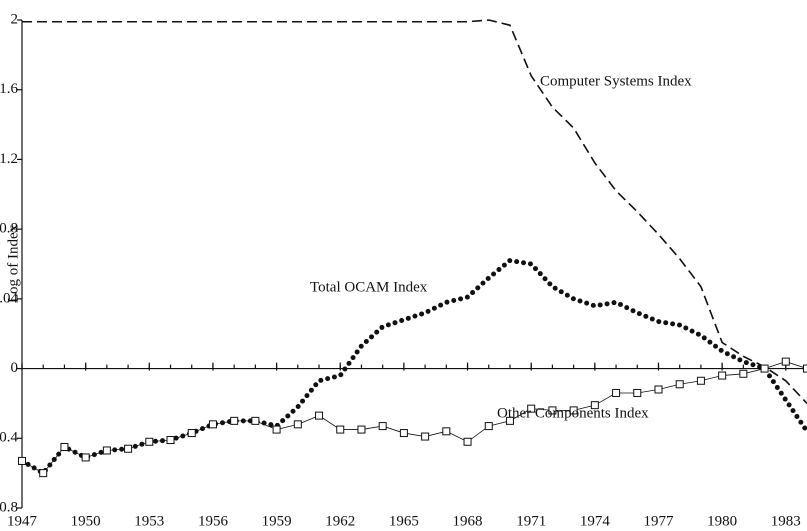 Image resolution: width=807 pixels, height=531 pixels. What do you see at coordinates (22, 521) in the screenshot?
I see `x-tick-label: 1947` at bounding box center [22, 521].